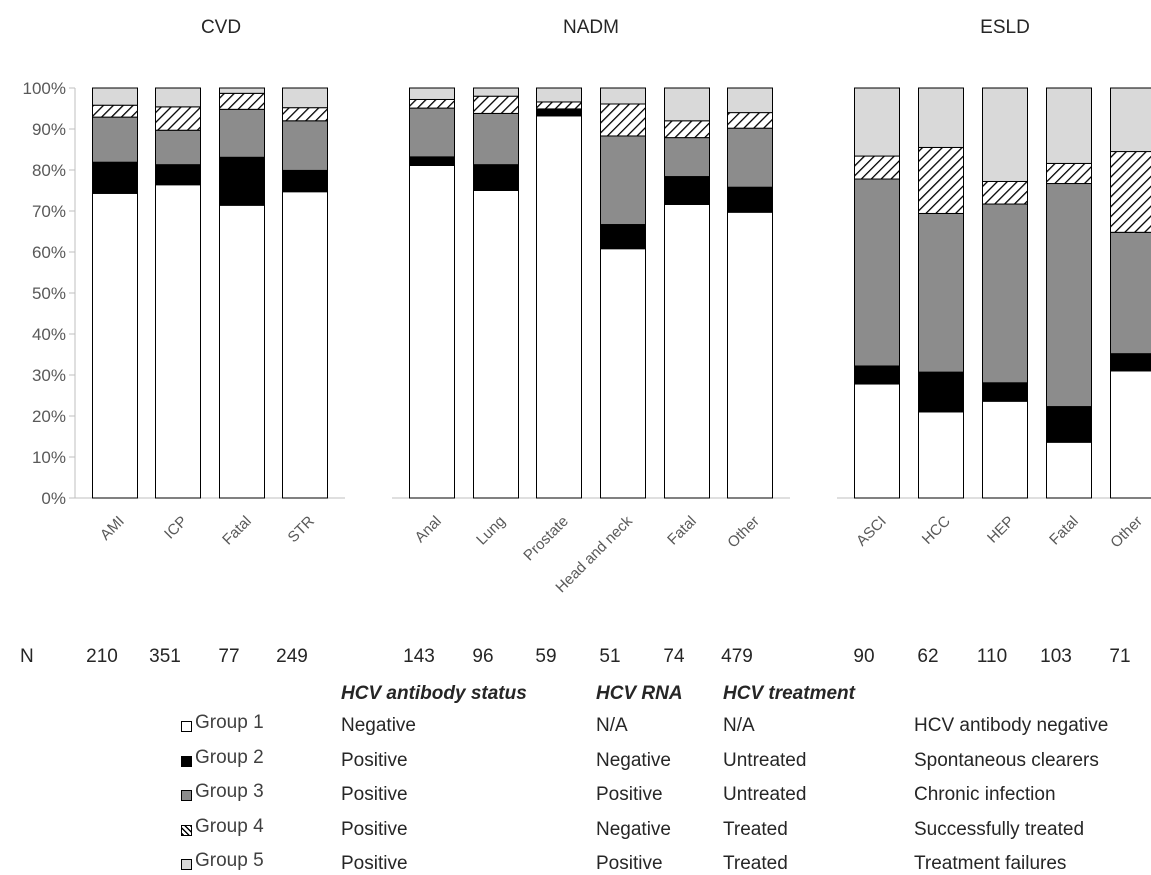 Image resolution: width=1151 pixels, height=875 pixels. What do you see at coordinates (229, 861) in the screenshot?
I see `legend-group-label: Group 5` at bounding box center [229, 861].